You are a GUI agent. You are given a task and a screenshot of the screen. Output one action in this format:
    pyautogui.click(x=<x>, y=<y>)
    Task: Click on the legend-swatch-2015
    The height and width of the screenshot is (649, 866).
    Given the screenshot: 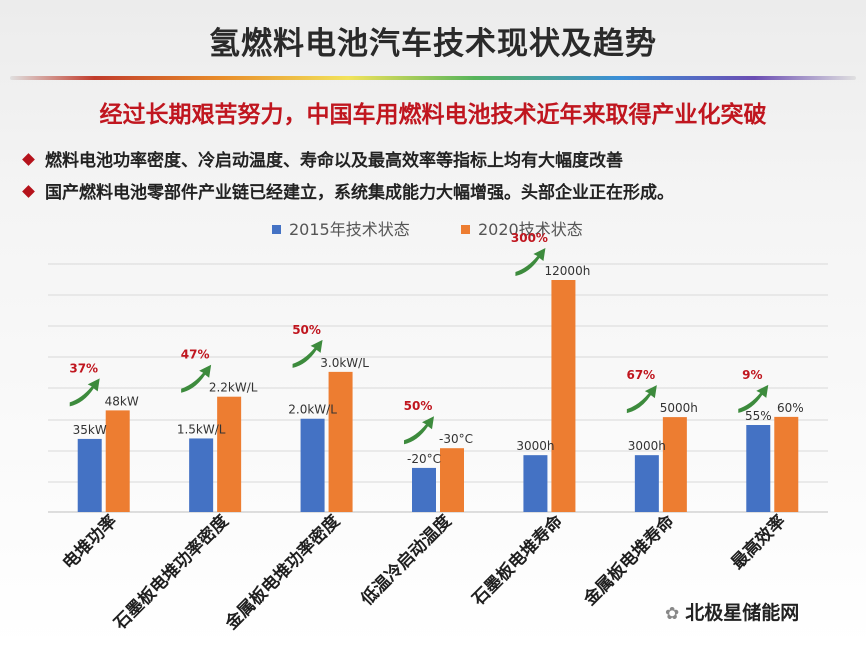 What is the action you would take?
    pyautogui.click(x=276, y=229)
    